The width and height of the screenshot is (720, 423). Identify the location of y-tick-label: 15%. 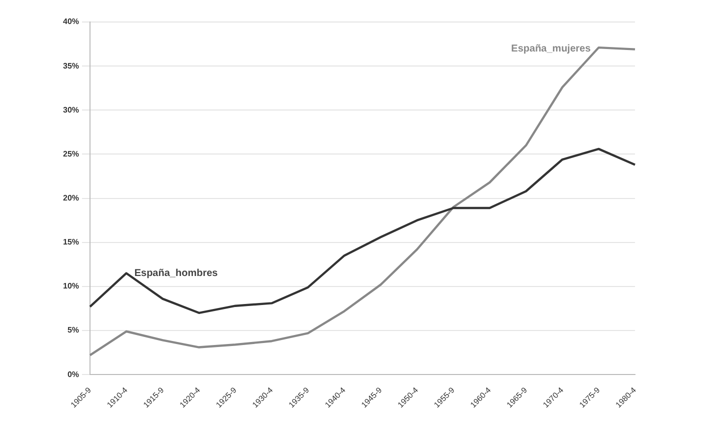
(71, 242).